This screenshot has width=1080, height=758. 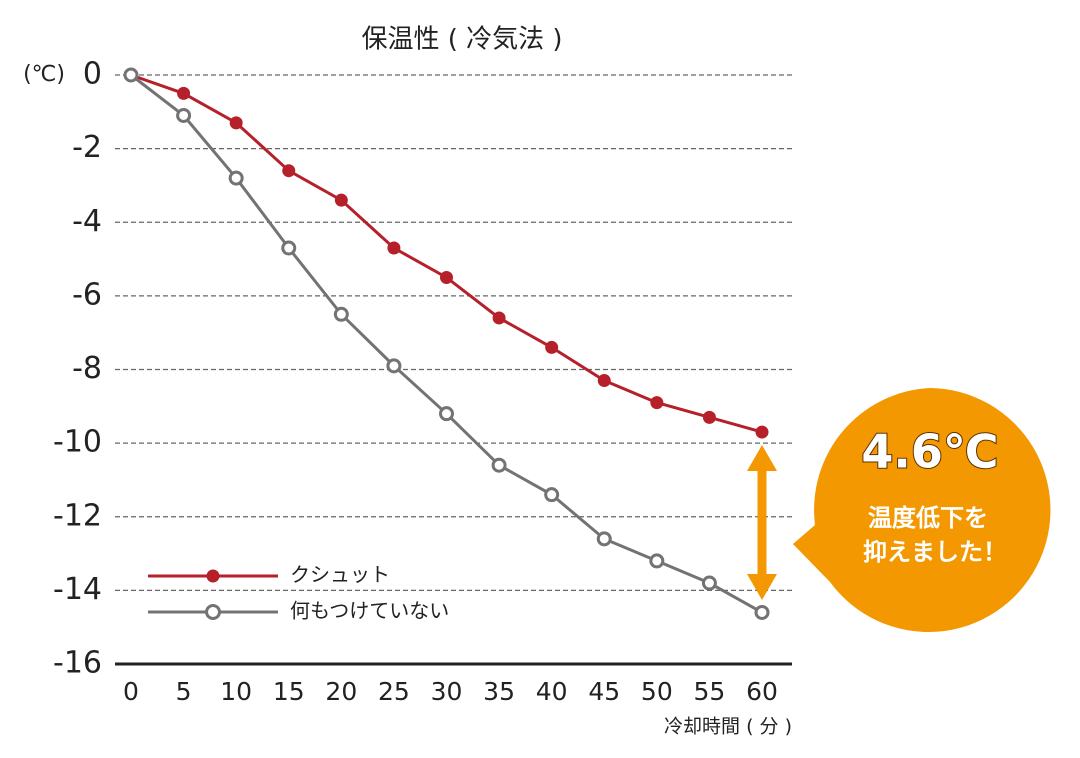 I want to click on x-tick-label: 15, so click(x=289, y=691).